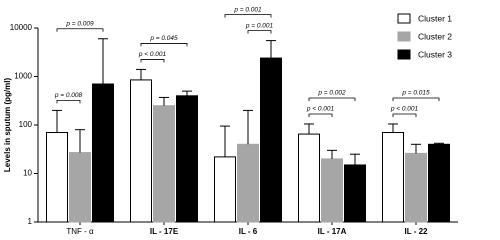 This screenshot has width=500, height=240. Describe the element at coordinates (163, 38) in the screenshot. I see `p-value: p = 0.045` at that location.